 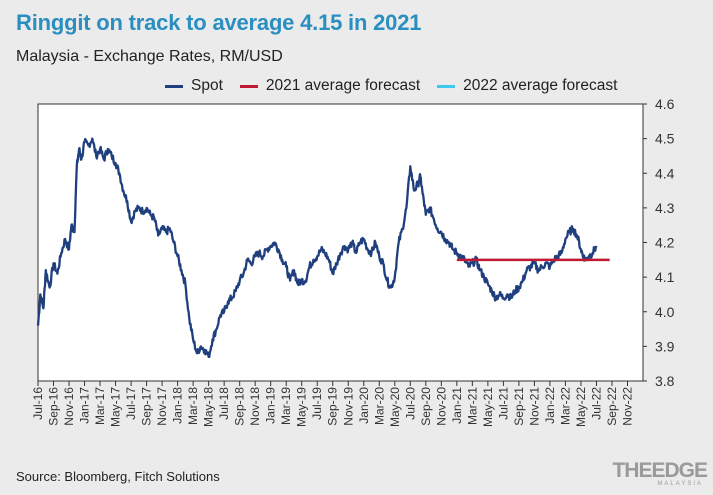 I want to click on legend-swatch-2021-forecast, so click(x=248, y=86).